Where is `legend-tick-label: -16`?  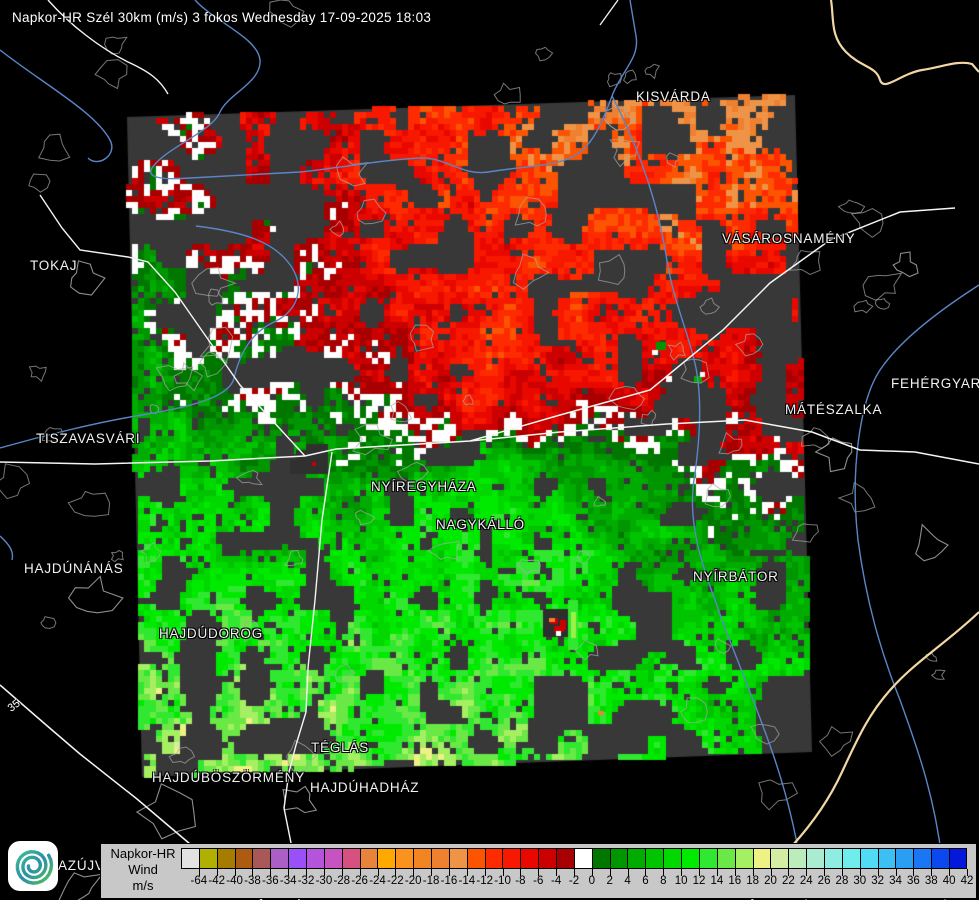
legend-tick-label: -16 is located at coordinates (449, 881).